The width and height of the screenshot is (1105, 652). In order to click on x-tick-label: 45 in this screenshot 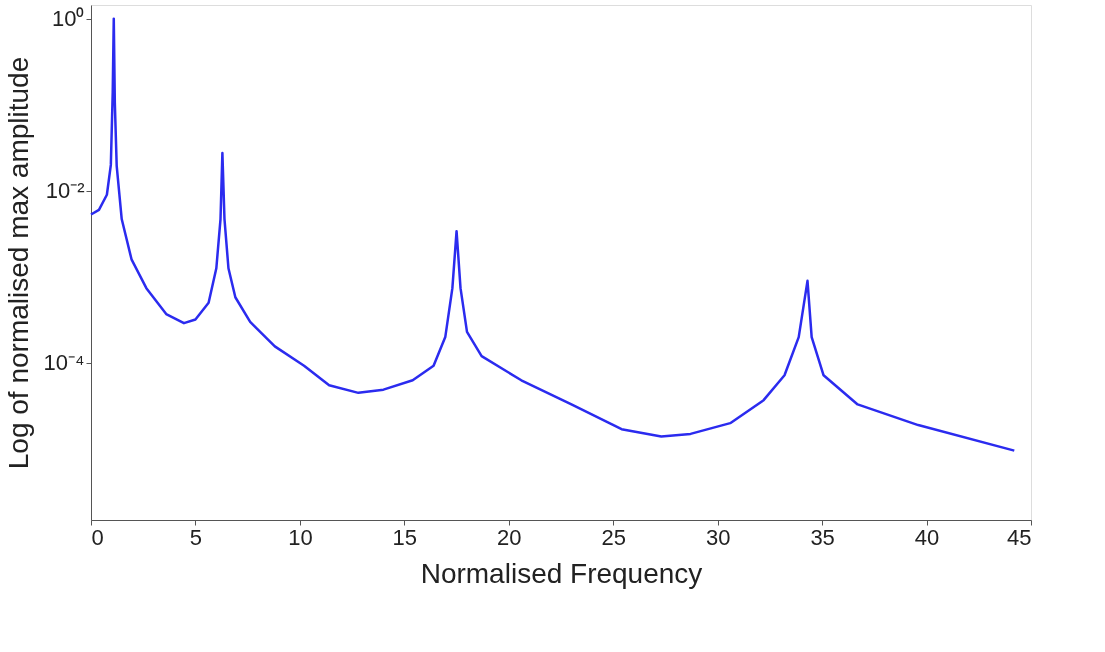, I will do `click(1019, 537)`.